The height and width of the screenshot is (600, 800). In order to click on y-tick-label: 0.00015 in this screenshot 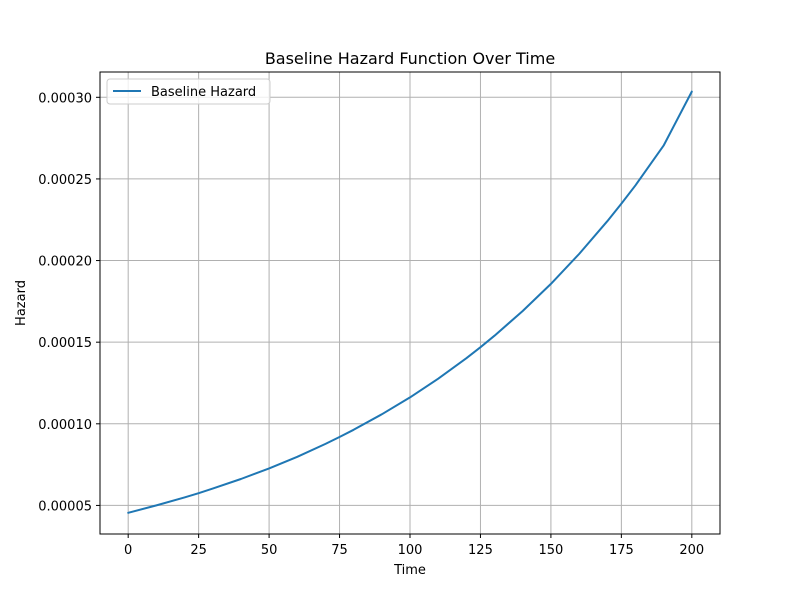, I will do `click(65, 343)`.